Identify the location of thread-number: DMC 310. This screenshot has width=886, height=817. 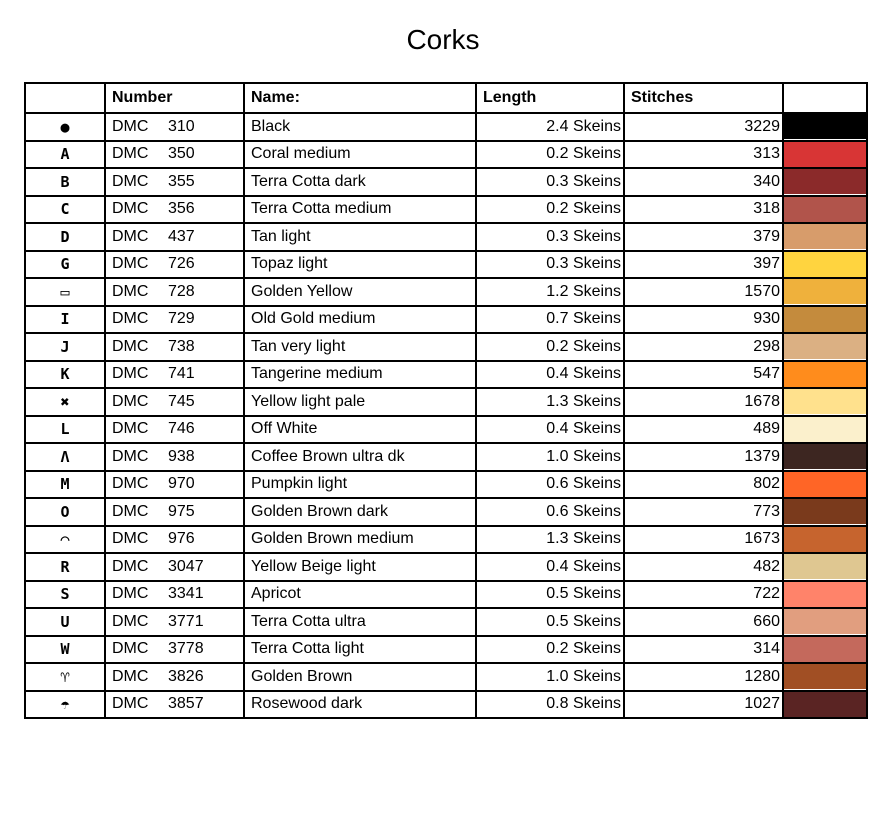
(174, 127).